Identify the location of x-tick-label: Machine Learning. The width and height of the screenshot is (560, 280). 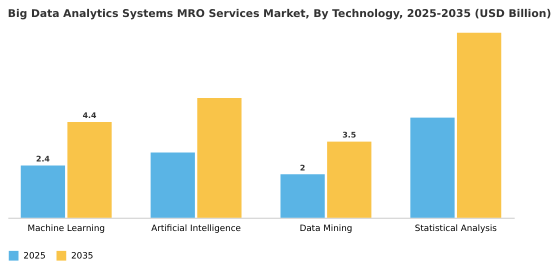
(66, 229).